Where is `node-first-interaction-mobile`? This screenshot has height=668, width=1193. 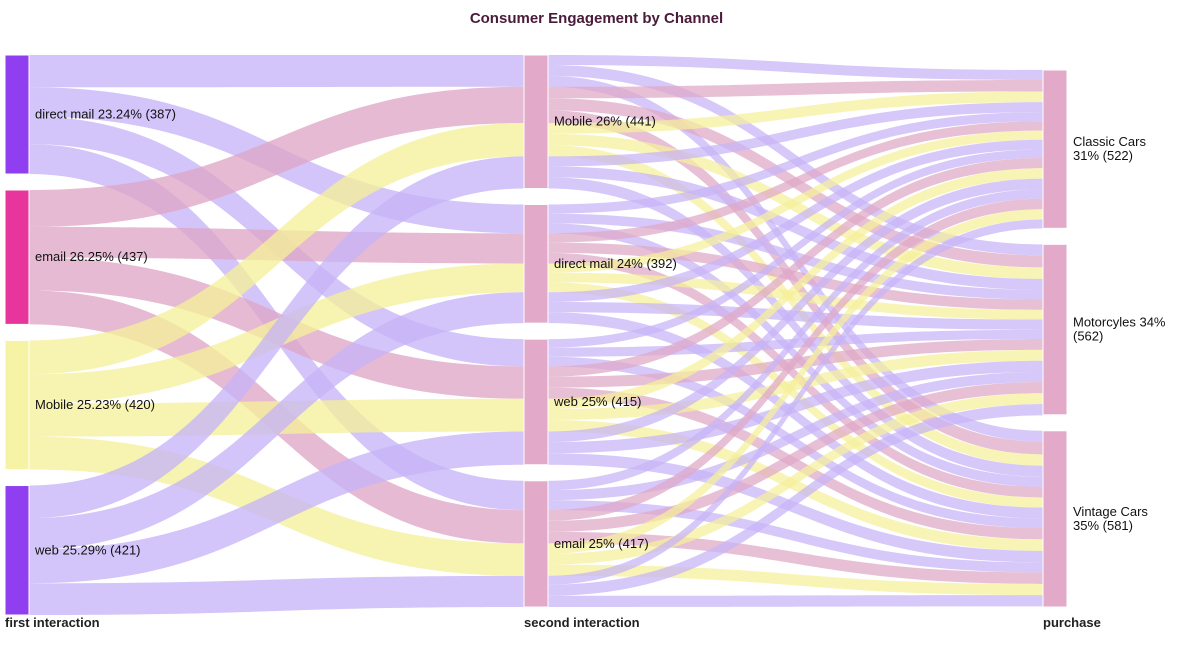 node-first-interaction-mobile is located at coordinates (17, 405).